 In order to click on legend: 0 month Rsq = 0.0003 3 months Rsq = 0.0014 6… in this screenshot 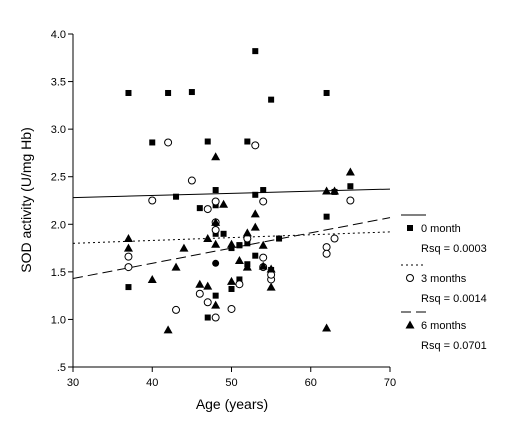, I will do `click(444, 283)`.